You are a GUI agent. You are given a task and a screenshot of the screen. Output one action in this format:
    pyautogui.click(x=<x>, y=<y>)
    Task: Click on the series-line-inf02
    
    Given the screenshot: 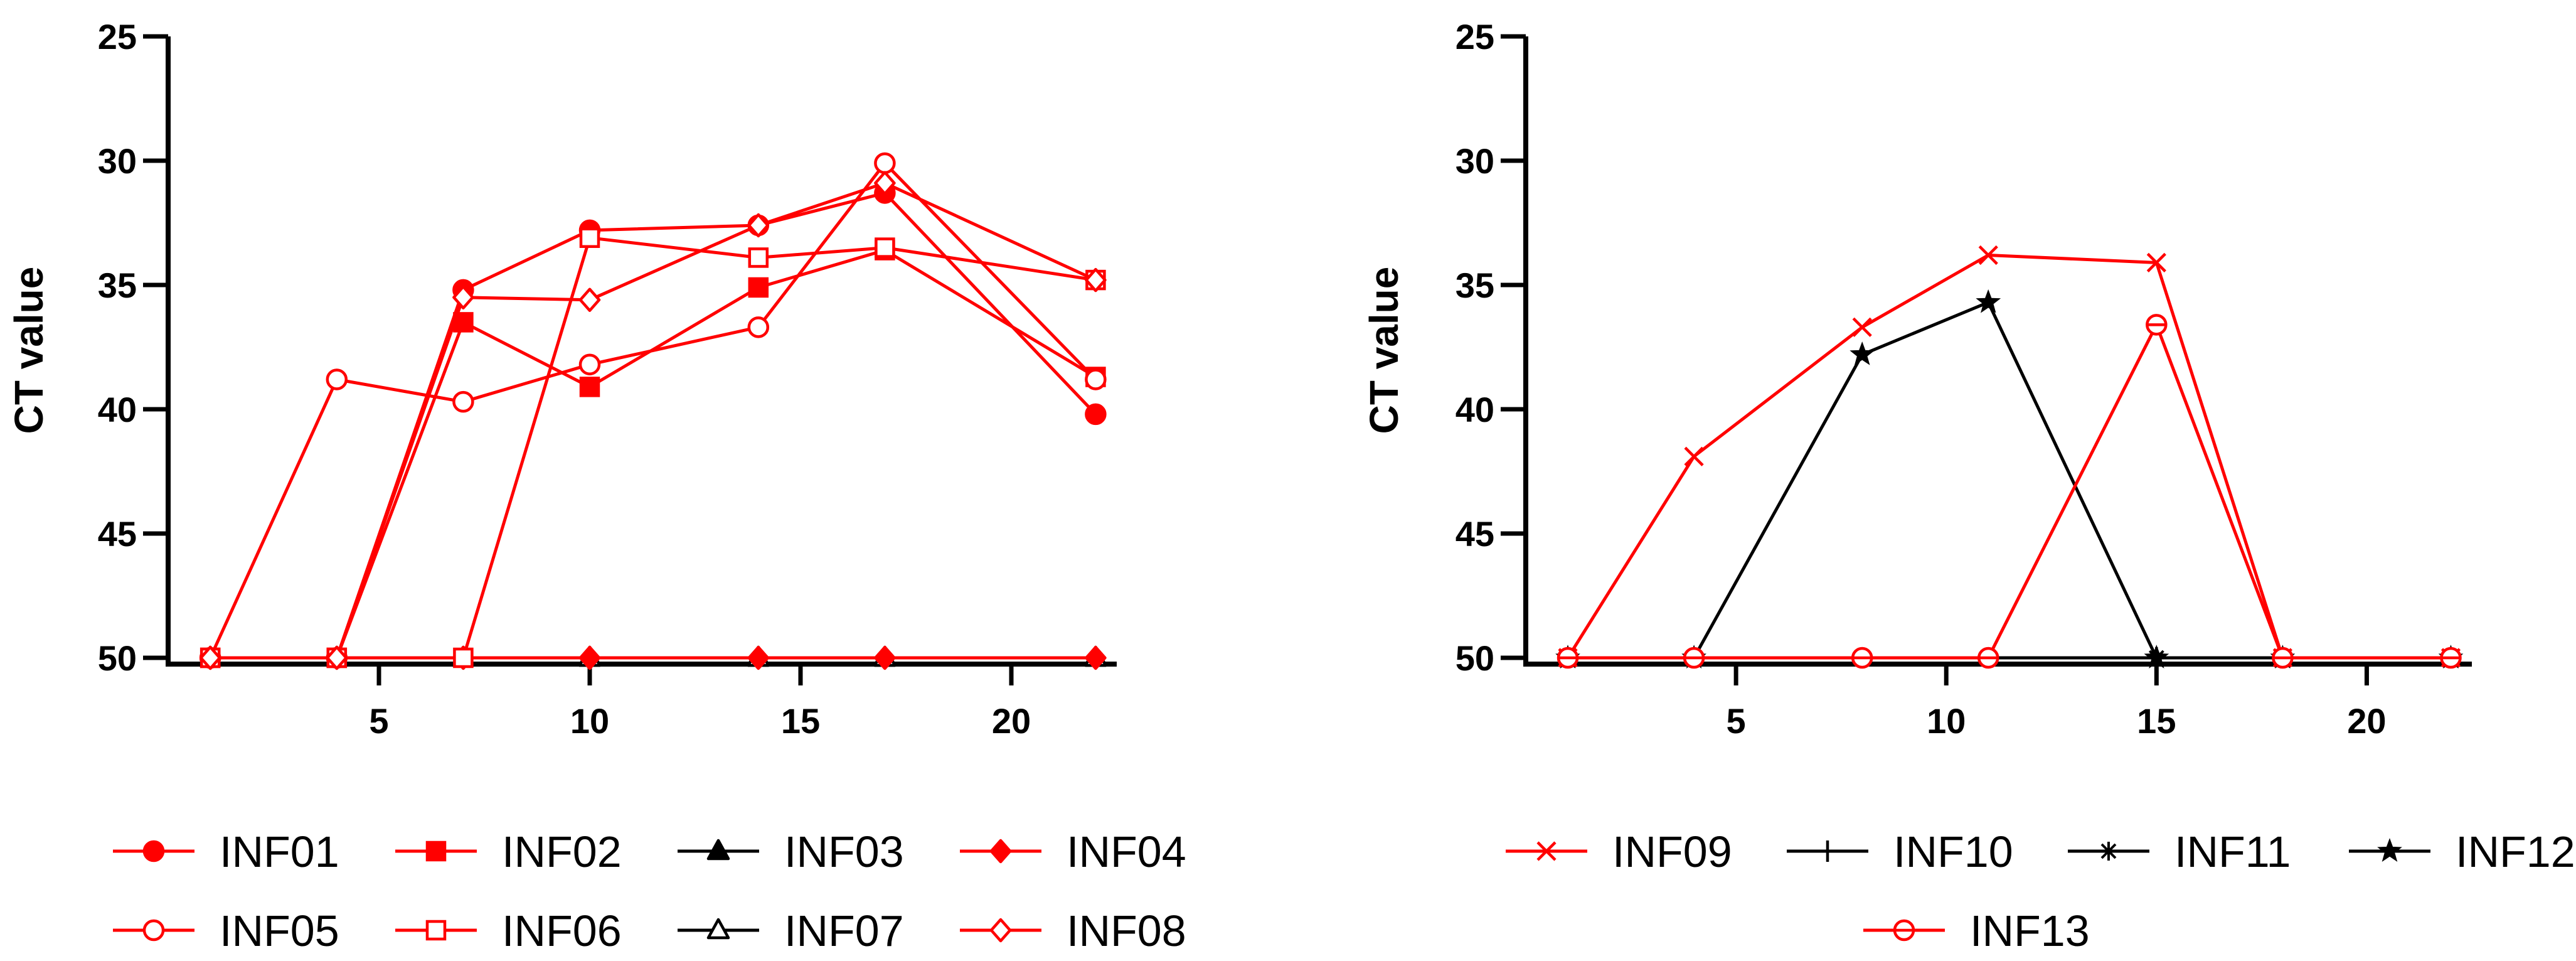 What is the action you would take?
    pyautogui.click(x=653, y=454)
    